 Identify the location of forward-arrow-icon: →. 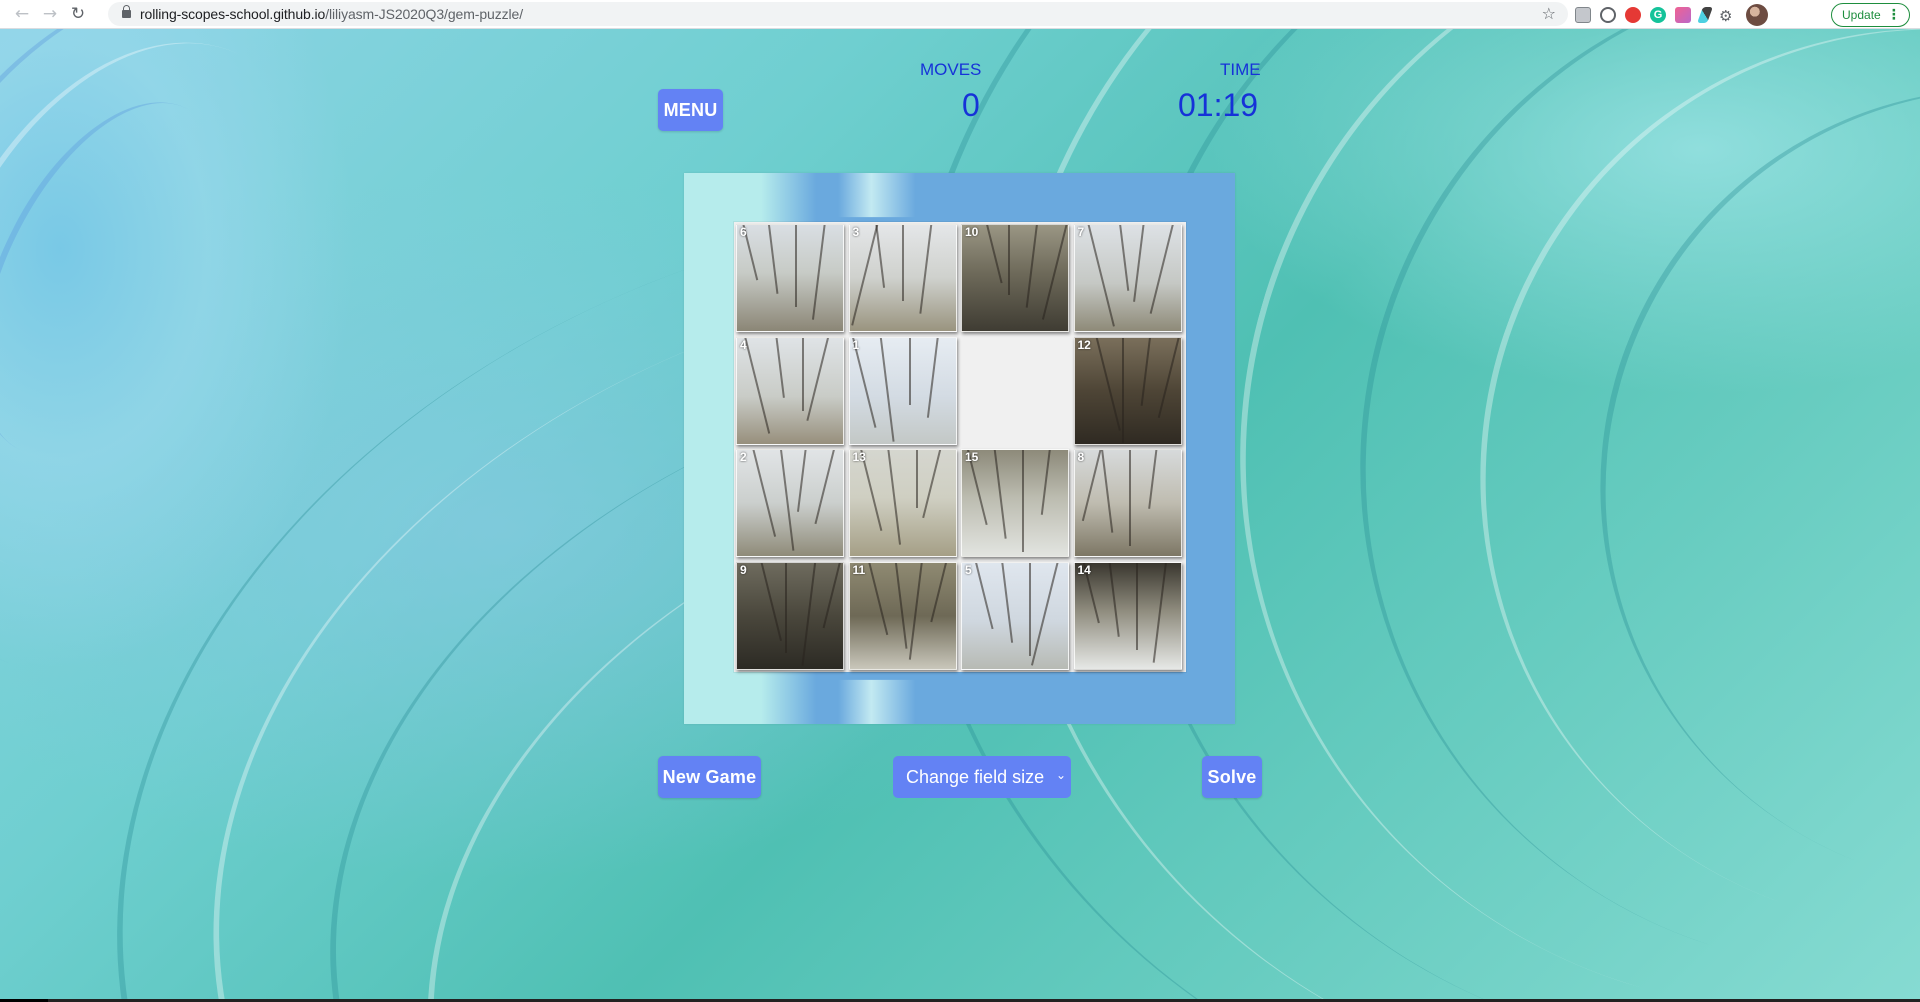
(50, 14).